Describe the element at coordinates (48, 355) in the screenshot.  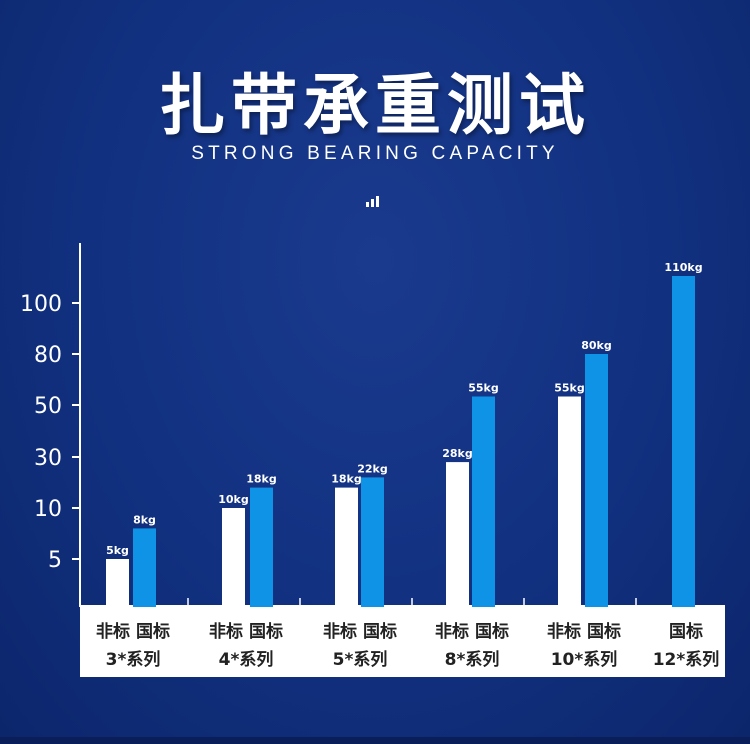
I see `y-tick-label: 80` at that location.